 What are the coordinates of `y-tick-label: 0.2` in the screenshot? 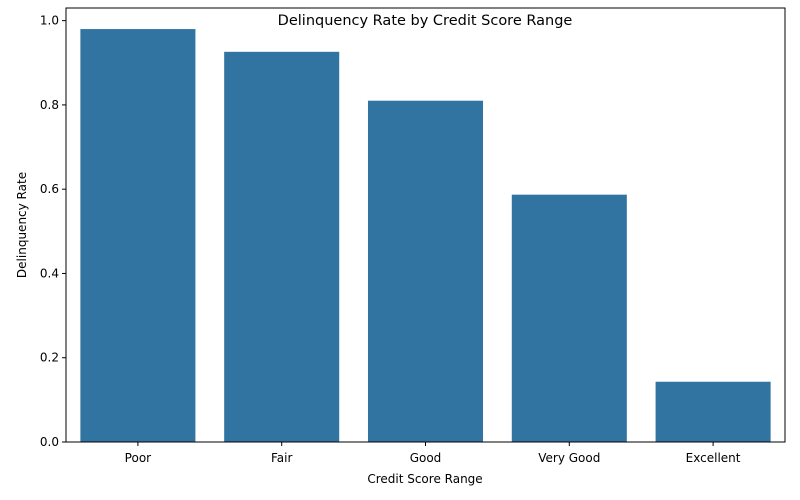 It's located at (49, 358).